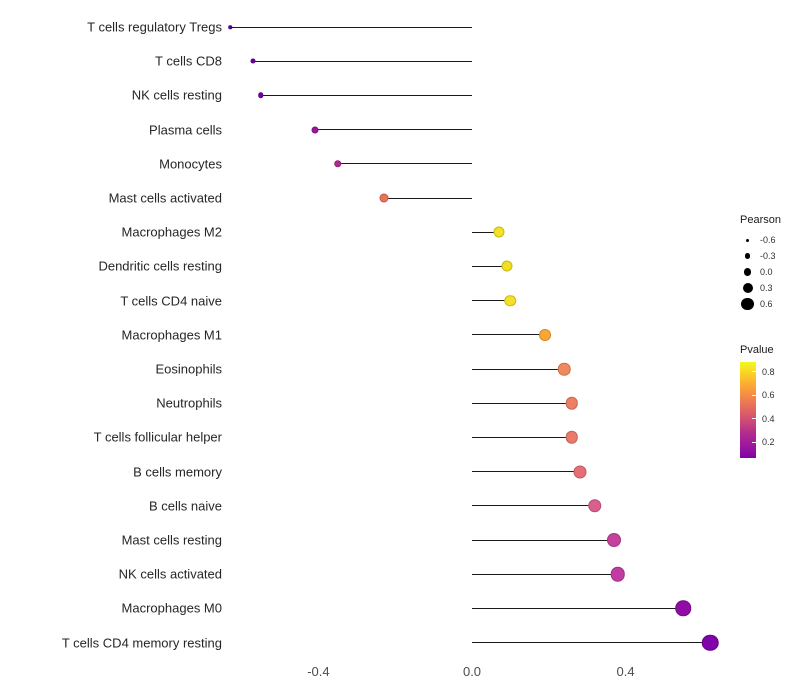 The image size is (800, 700). I want to click on category-label: T cells CD4 memory resting, so click(141, 643).